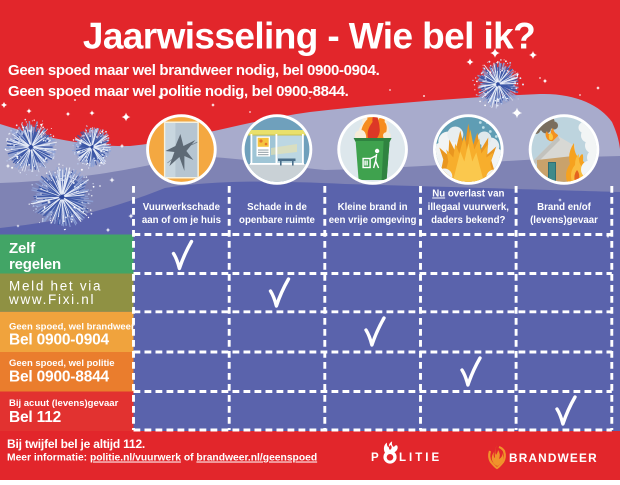 This screenshot has width=620, height=485. I want to click on svg-text: daders bekend?, so click(468, 220).